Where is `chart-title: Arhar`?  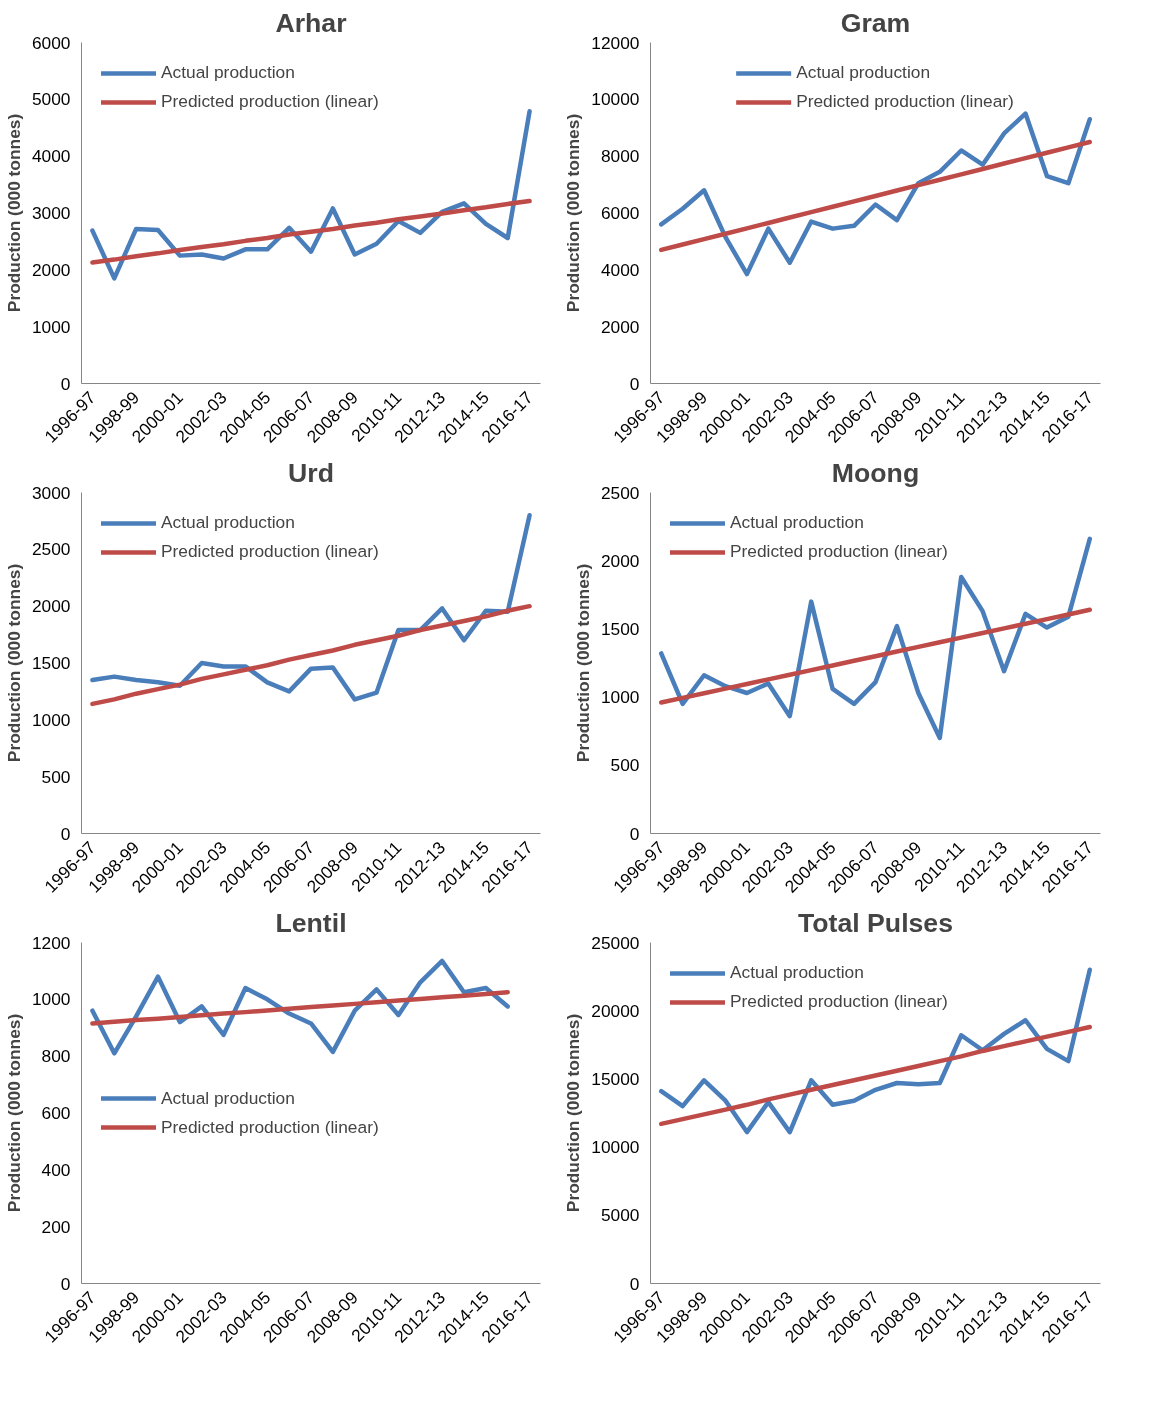 chart-title: Arhar is located at coordinates (311, 22).